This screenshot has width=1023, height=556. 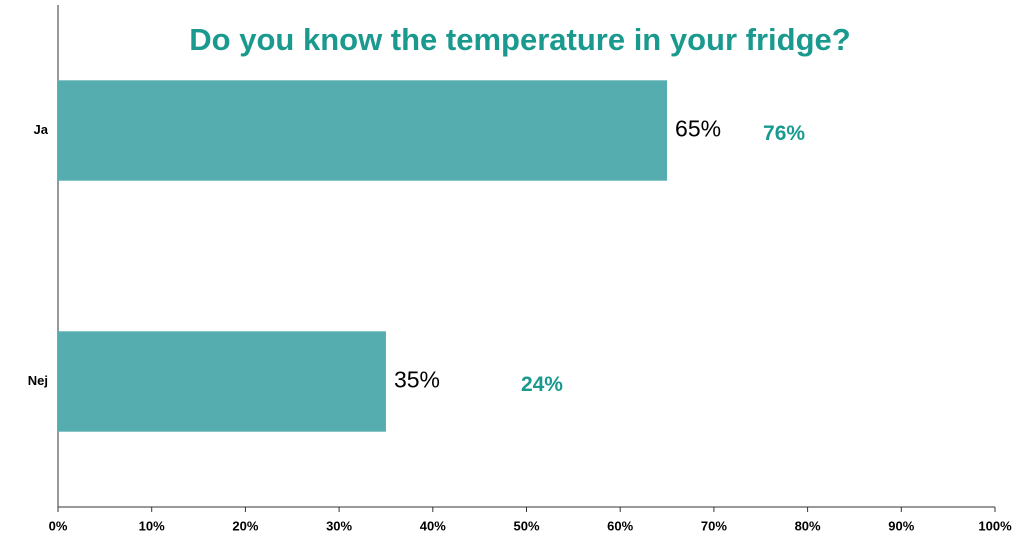 I want to click on x-tick-label: 20%, so click(x=245, y=525).